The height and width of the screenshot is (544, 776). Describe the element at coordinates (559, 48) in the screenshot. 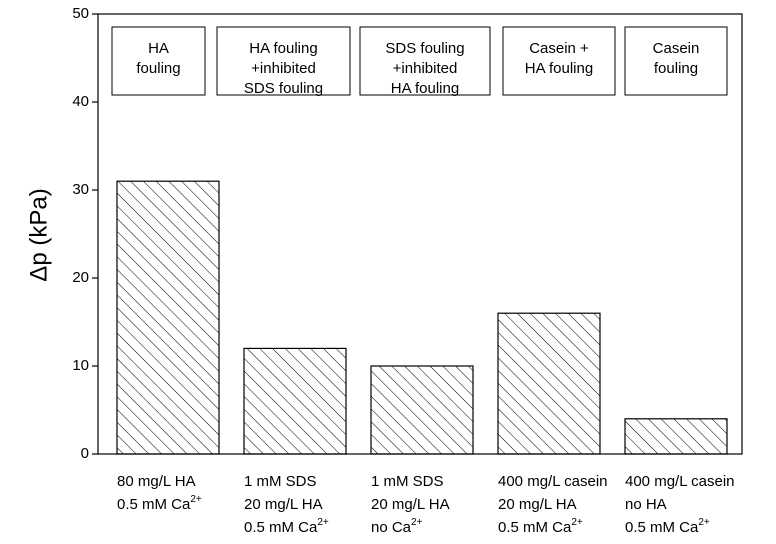

I see `annotation: Casein +` at that location.